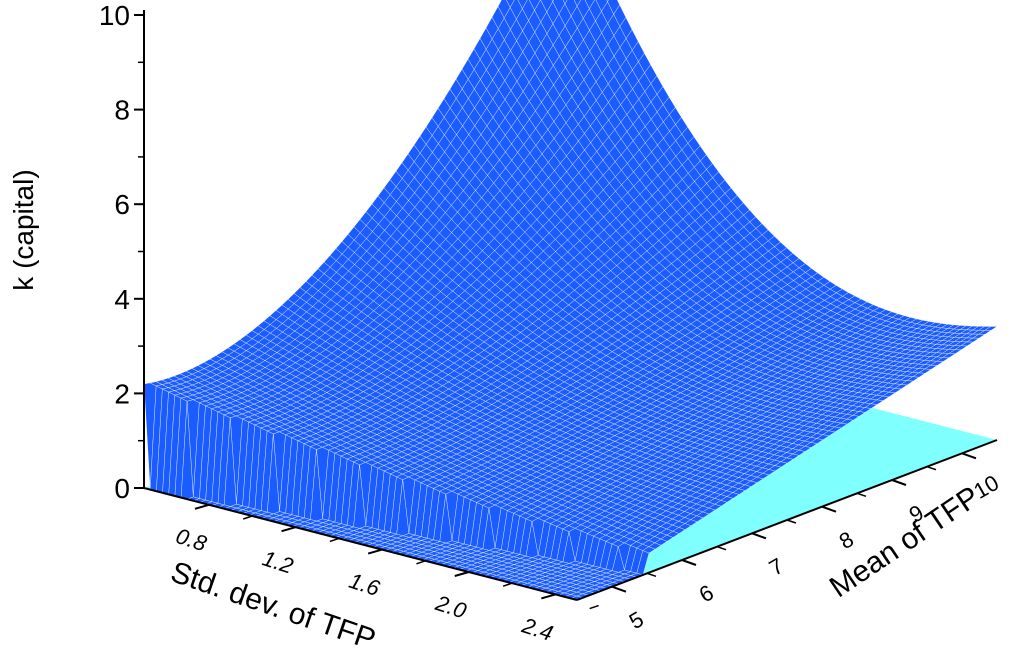  What do you see at coordinates (122, 110) in the screenshot?
I see `z-tick-label: 8` at bounding box center [122, 110].